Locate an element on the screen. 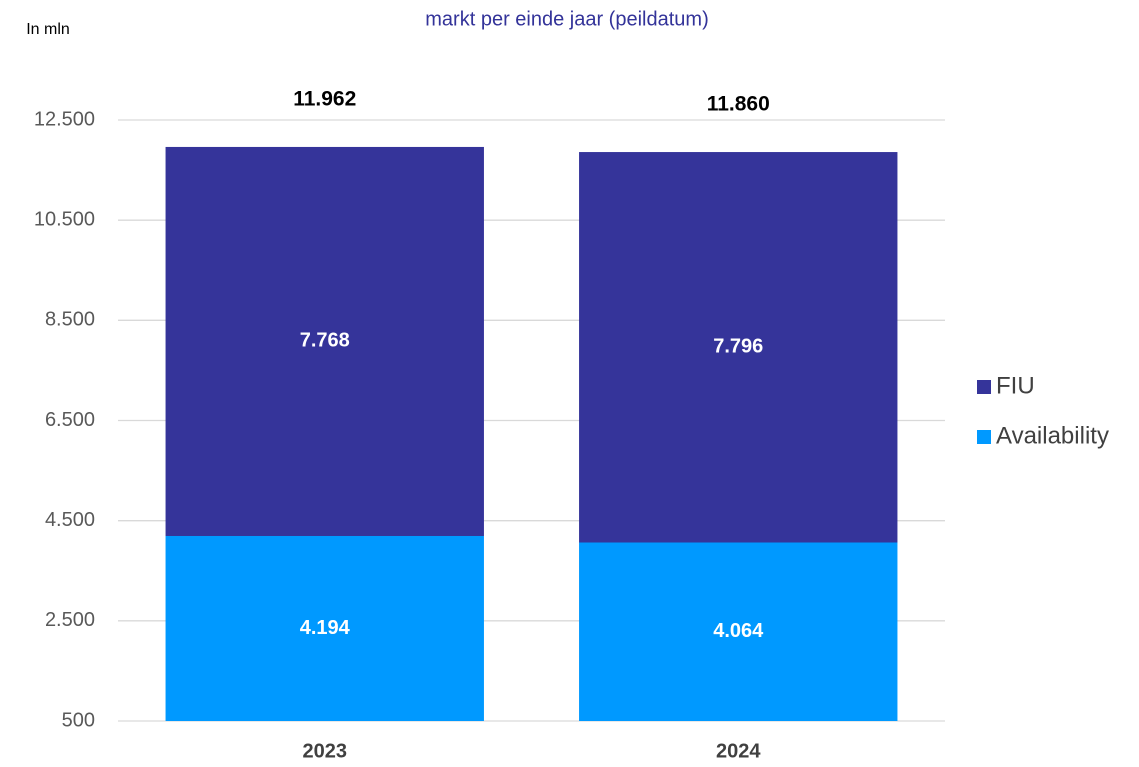  data-label: 4.194 is located at coordinates (325, 628).